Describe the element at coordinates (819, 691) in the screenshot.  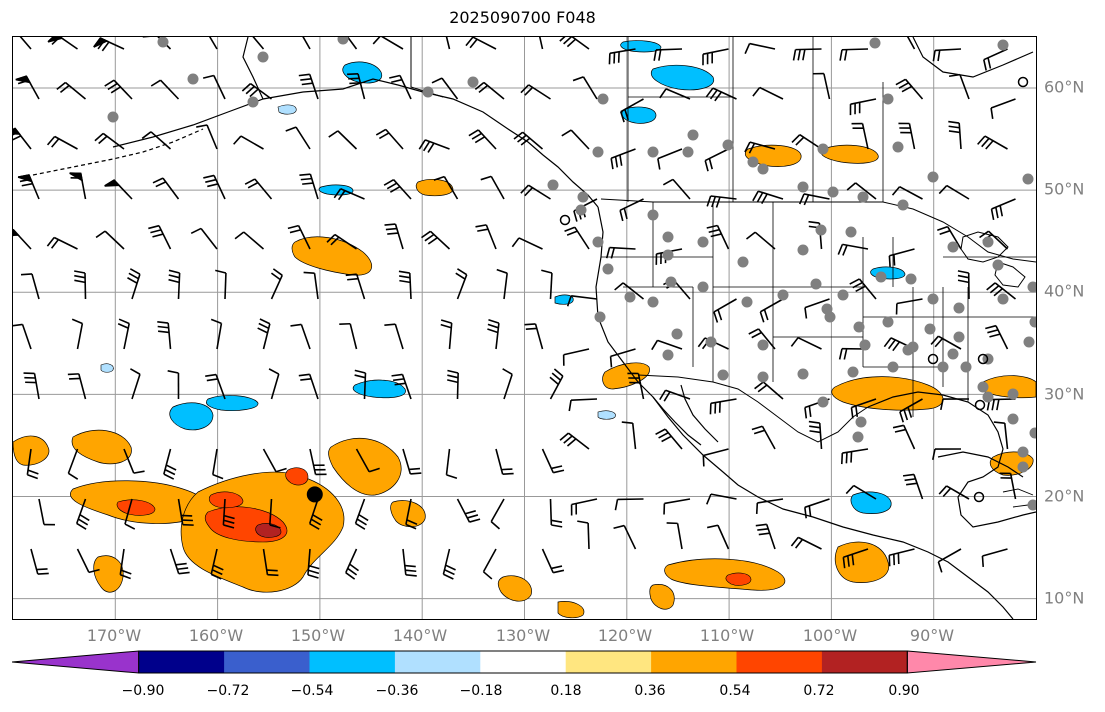
I see `colorbar-tick-label: 0.72` at that location.